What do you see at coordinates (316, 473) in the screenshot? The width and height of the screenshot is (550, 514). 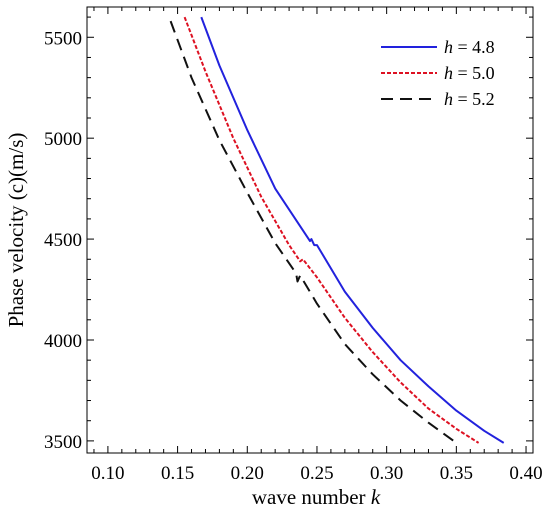 I see `x-tick-label: 0.25` at bounding box center [316, 473].